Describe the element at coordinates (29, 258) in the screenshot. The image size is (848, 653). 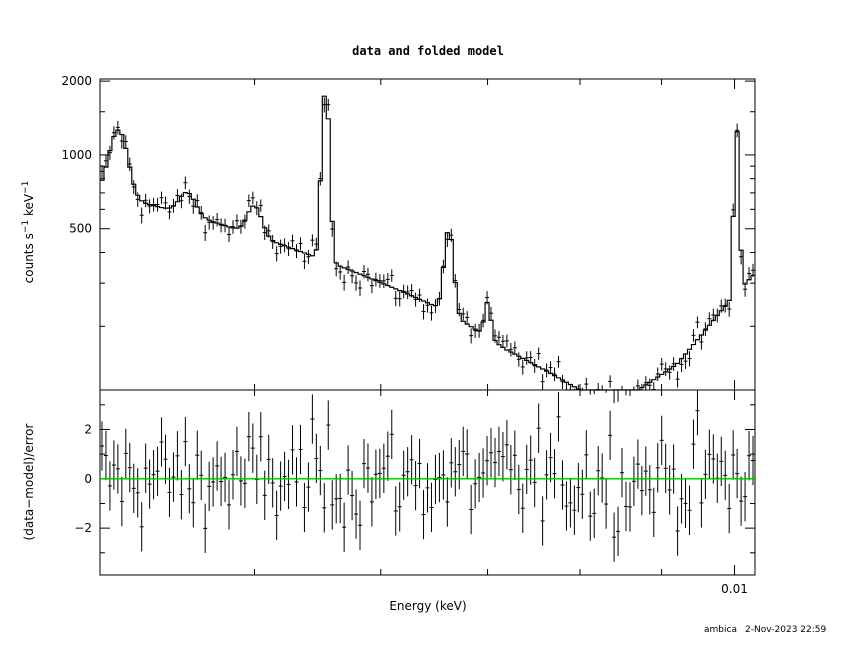
I see `ylabel-main: counts s` at that location.